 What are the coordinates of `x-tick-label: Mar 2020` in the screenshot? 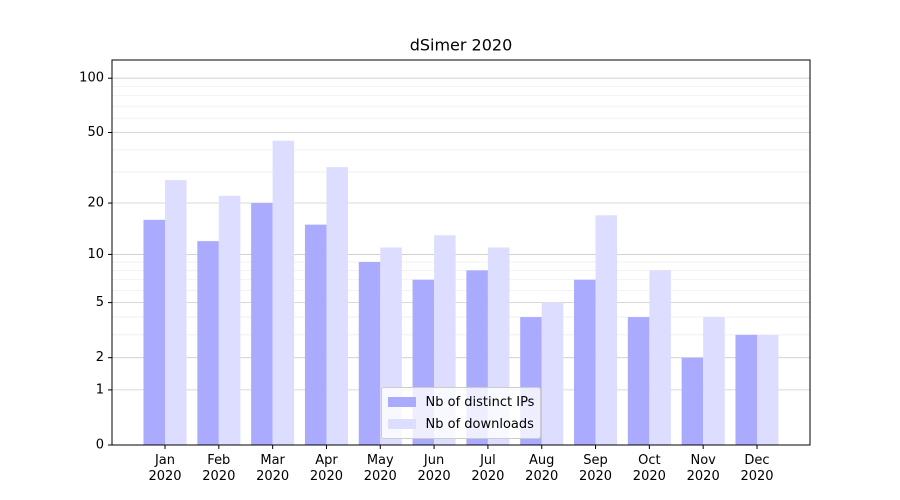 It's located at (273, 468).